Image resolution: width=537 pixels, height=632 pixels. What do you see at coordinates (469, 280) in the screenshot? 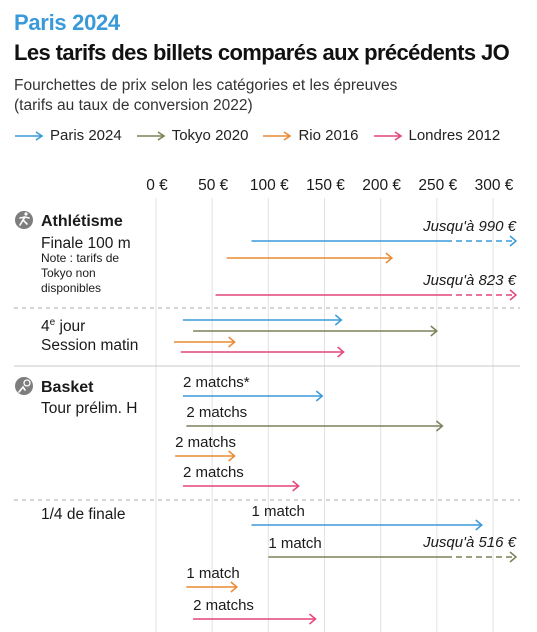
I see `cap-label: Jusqu'à 823 €` at bounding box center [469, 280].